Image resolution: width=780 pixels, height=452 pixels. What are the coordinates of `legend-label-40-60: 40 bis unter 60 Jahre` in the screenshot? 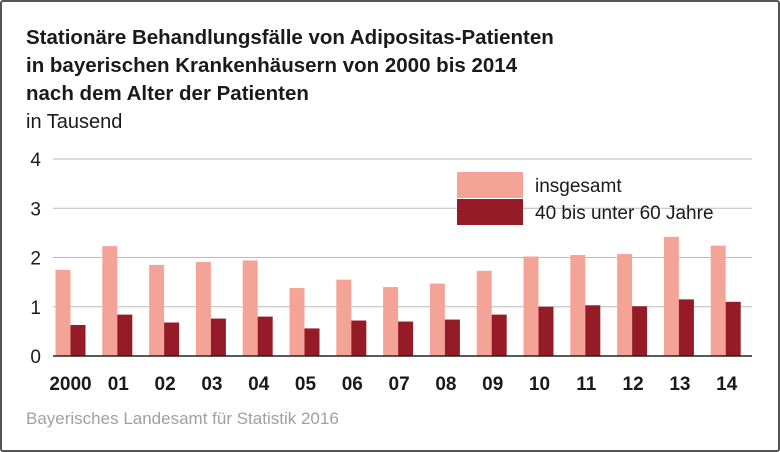 It's located at (624, 213).